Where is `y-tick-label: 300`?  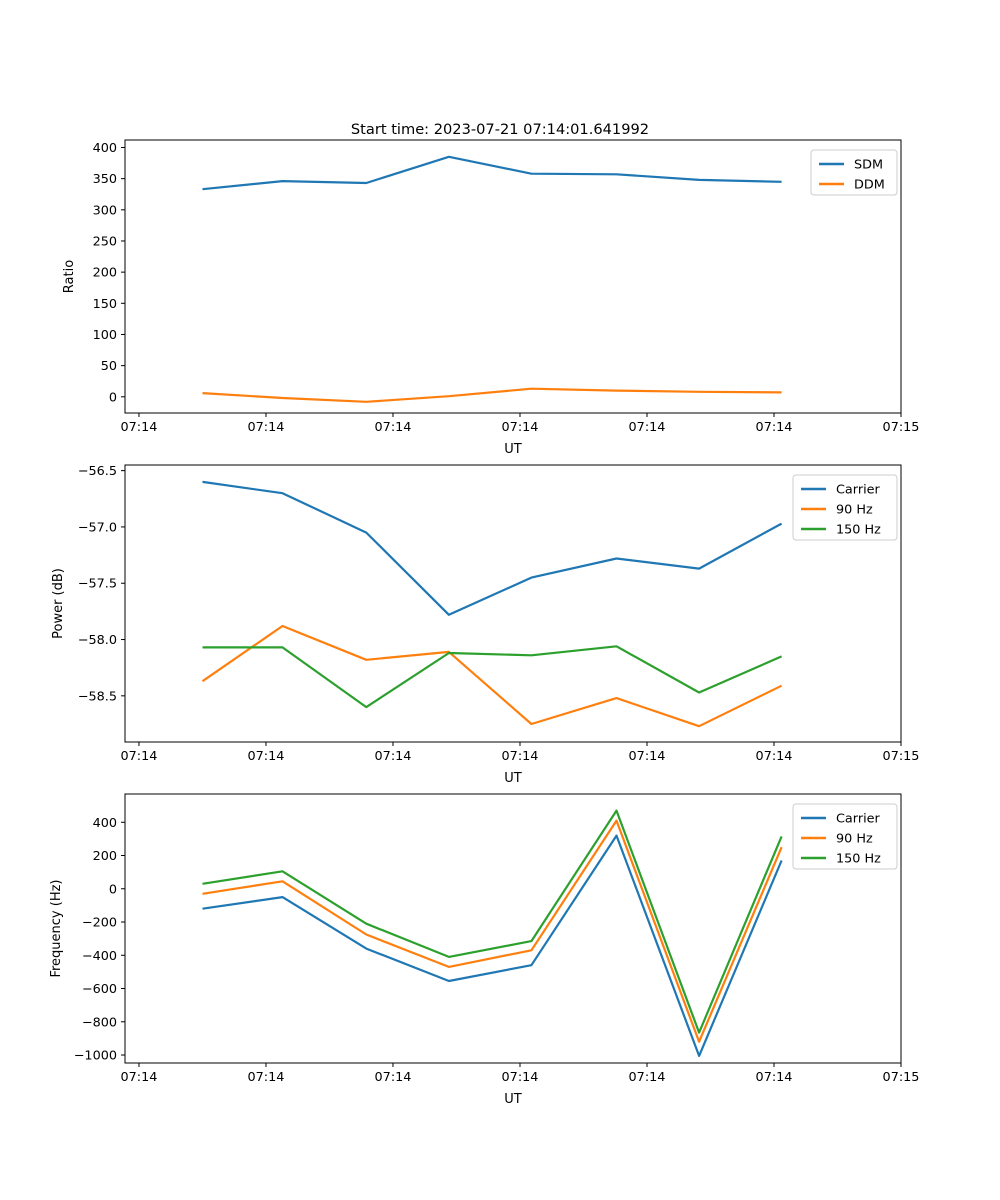
y-tick-label: 300 is located at coordinates (105, 210).